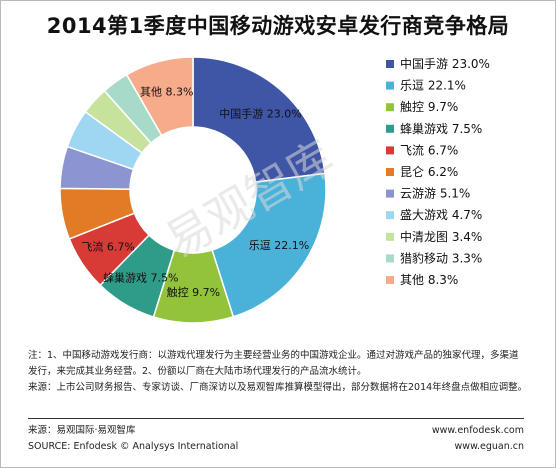 The height and width of the screenshot is (468, 556). What do you see at coordinates (276, 418) in the screenshot?
I see `footer-divider` at bounding box center [276, 418].